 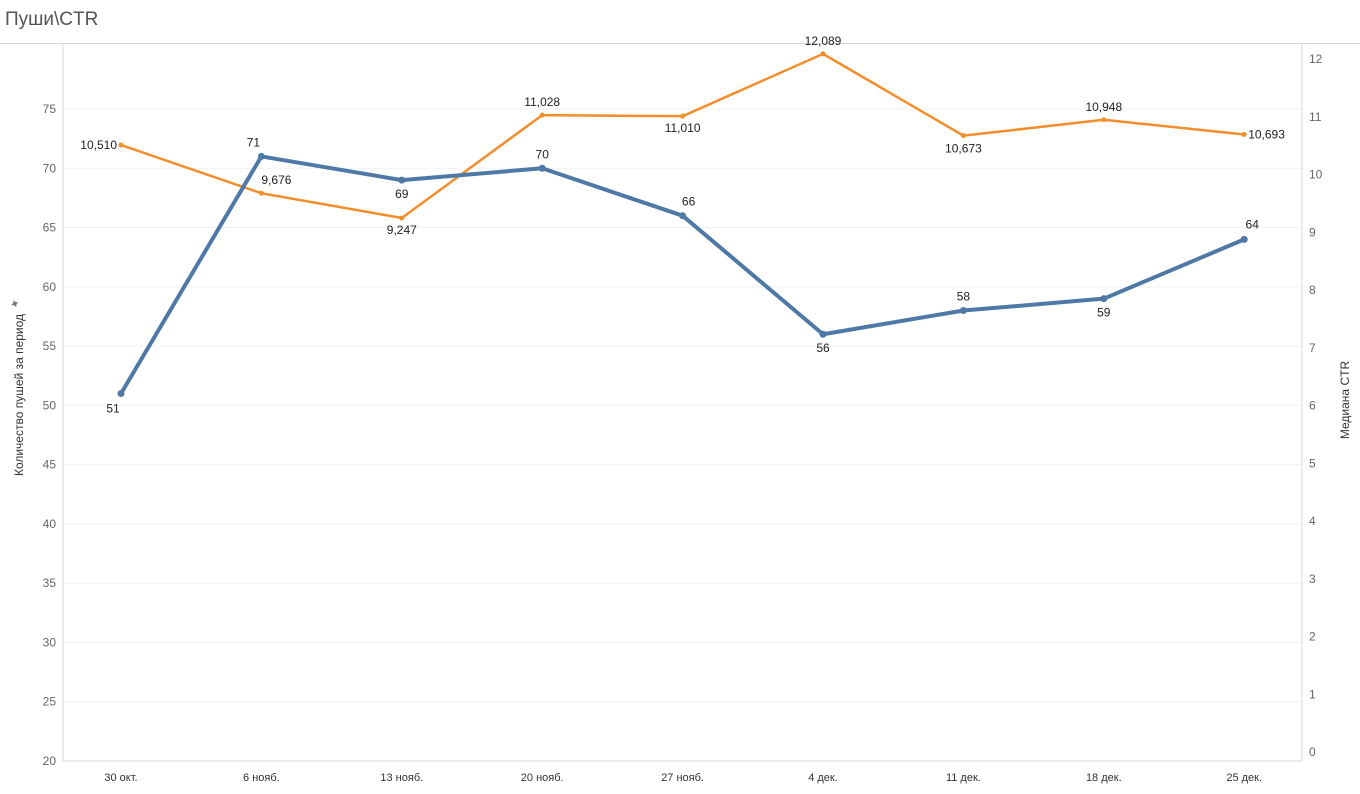 What do you see at coordinates (542, 102) in the screenshot?
I see `ctr-data-label: 11,028` at bounding box center [542, 102].